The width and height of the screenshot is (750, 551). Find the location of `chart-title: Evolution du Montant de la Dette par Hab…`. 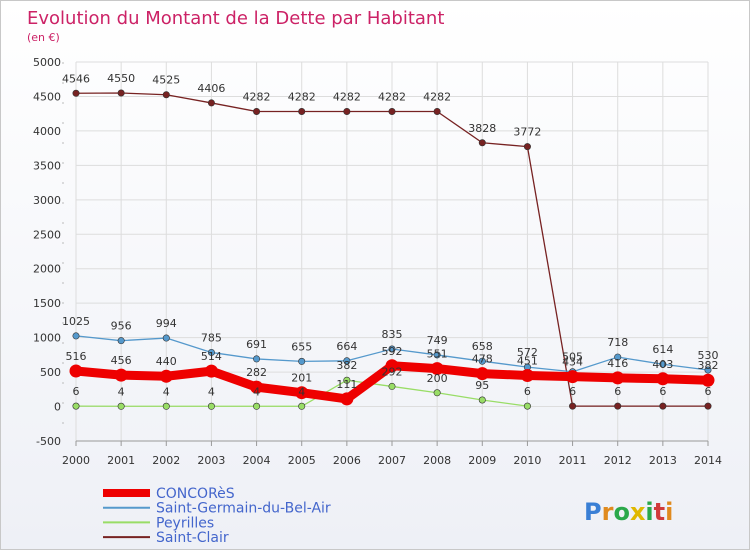

chart-title: Evolution du Montant de la Dette par Hab… is located at coordinates (235, 18).